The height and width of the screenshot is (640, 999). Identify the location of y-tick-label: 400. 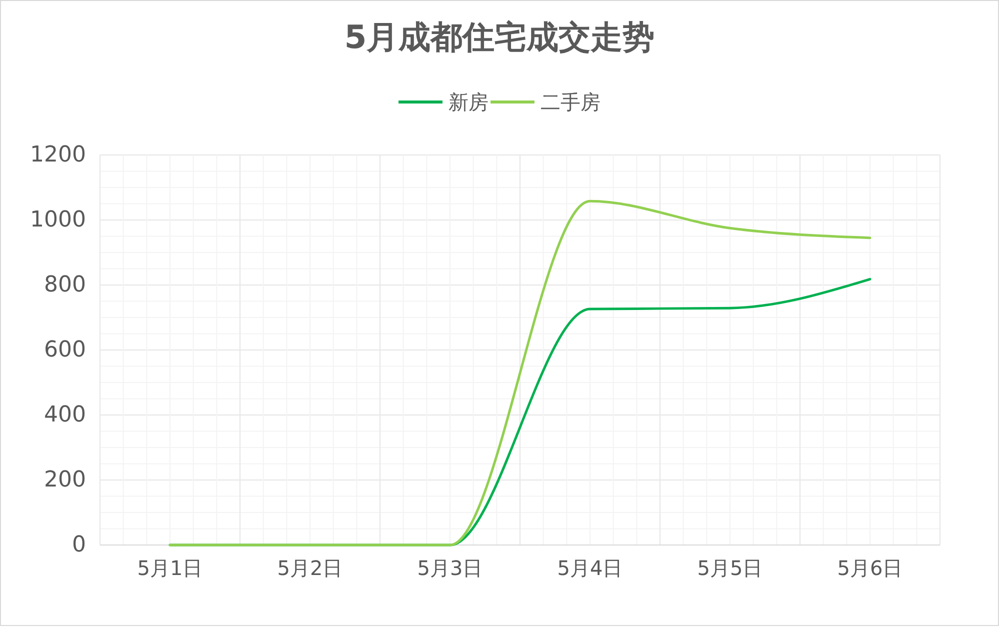
(65, 415).